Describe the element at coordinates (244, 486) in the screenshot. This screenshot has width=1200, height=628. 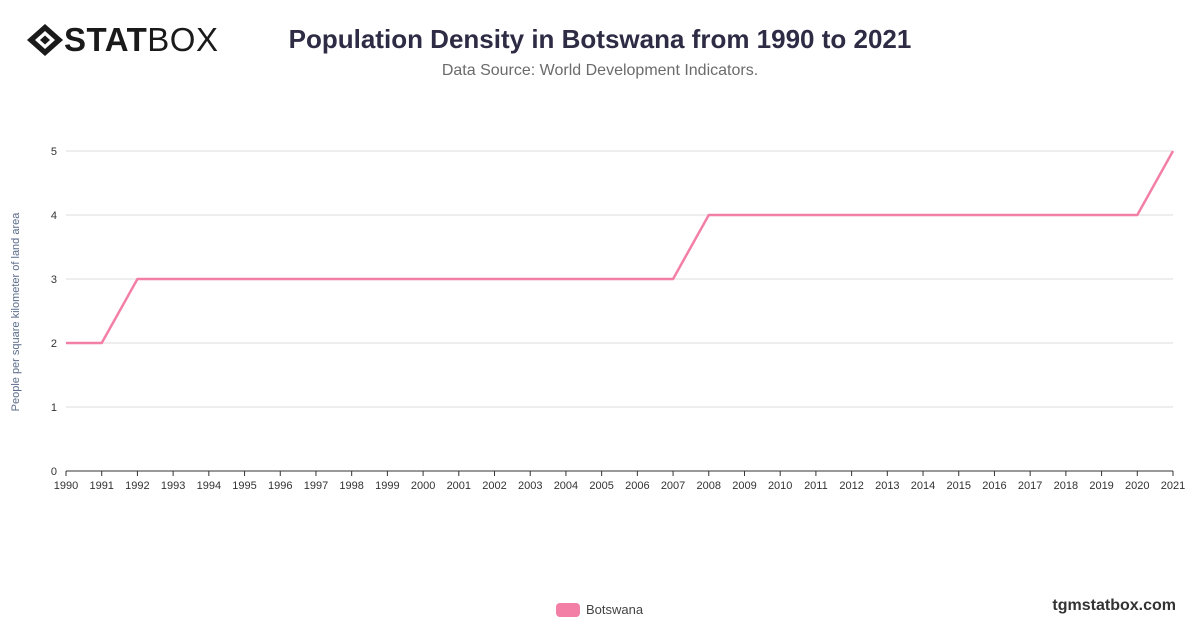
I see `x-tick-label: 1995` at that location.